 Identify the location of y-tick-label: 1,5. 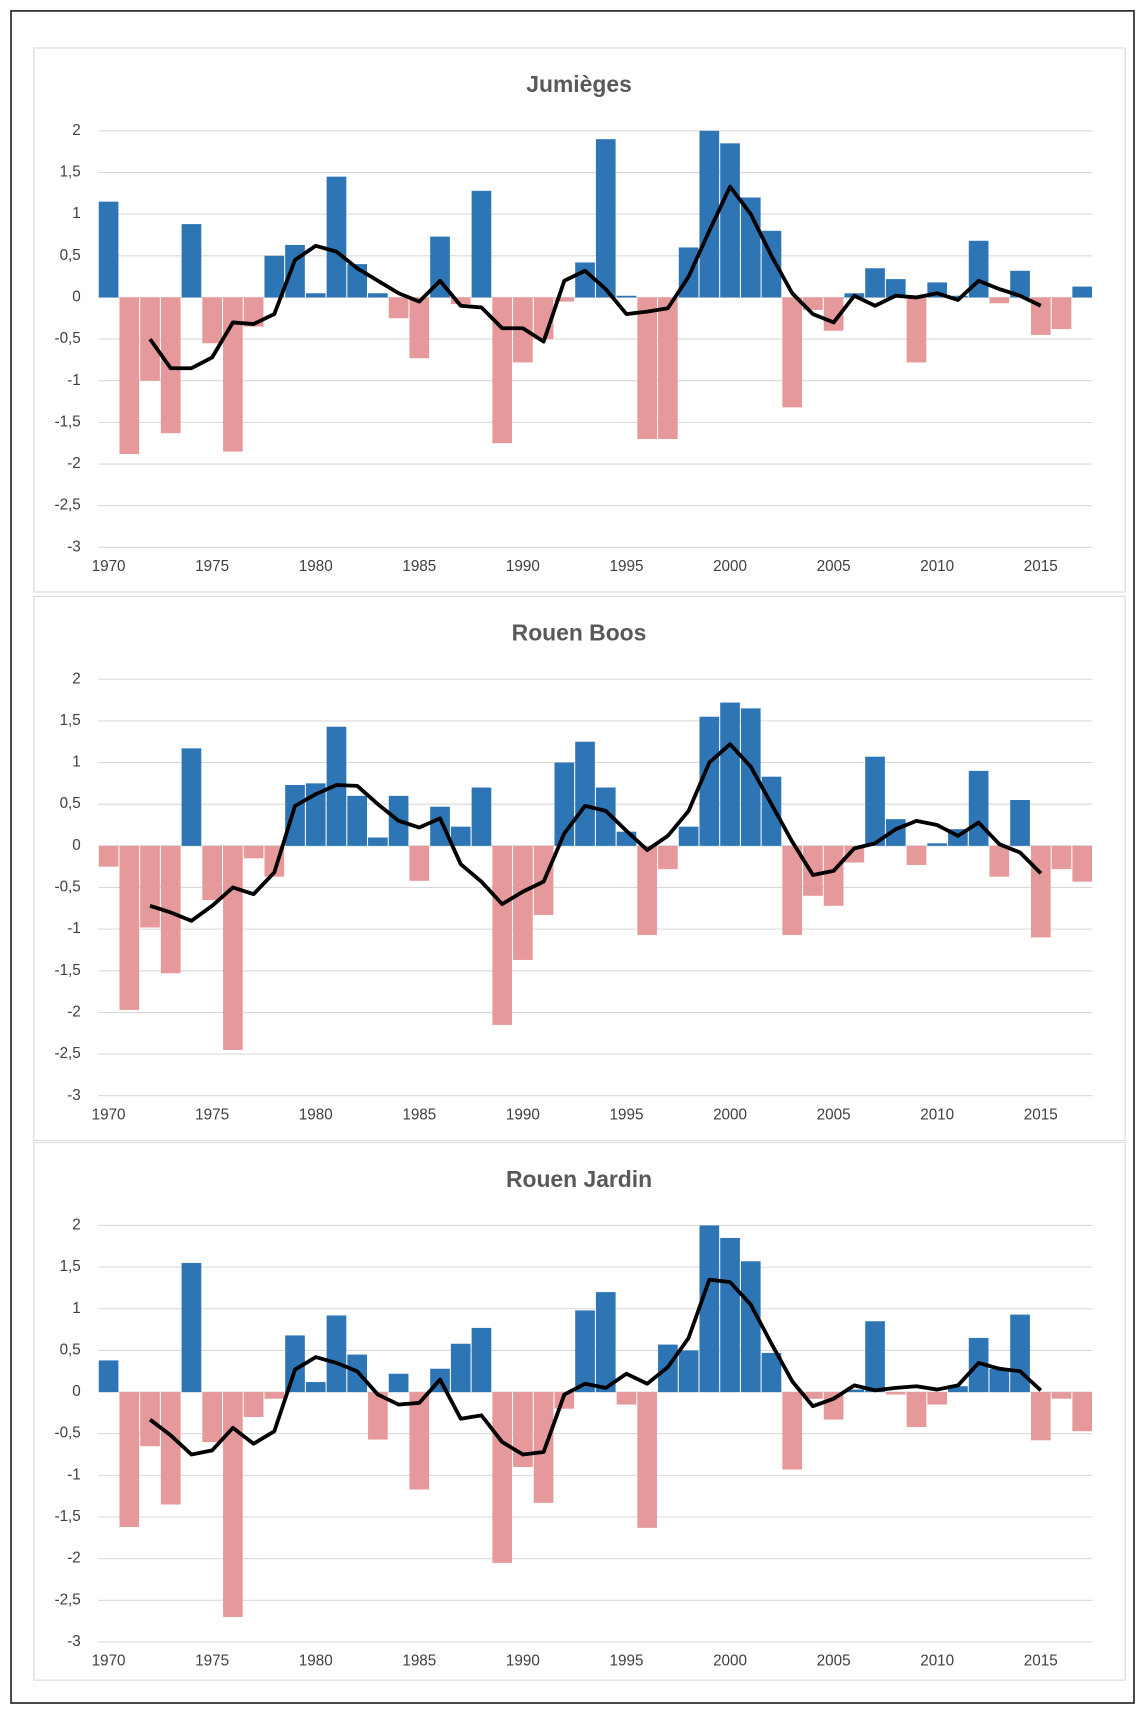
(70, 720).